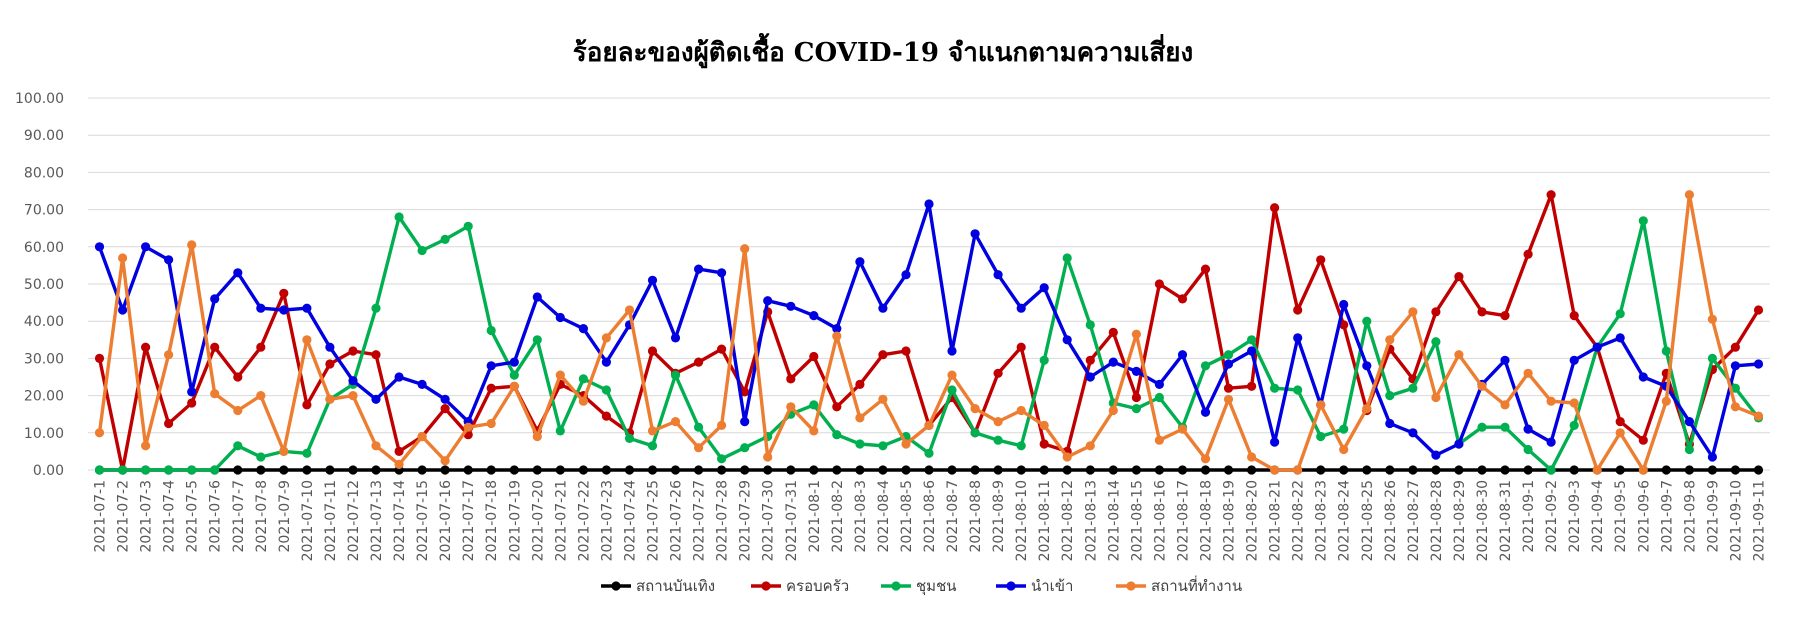 The height and width of the screenshot is (617, 1797). What do you see at coordinates (919, 586) in the screenshot?
I see `legend-item: ชุมชน` at bounding box center [919, 586].